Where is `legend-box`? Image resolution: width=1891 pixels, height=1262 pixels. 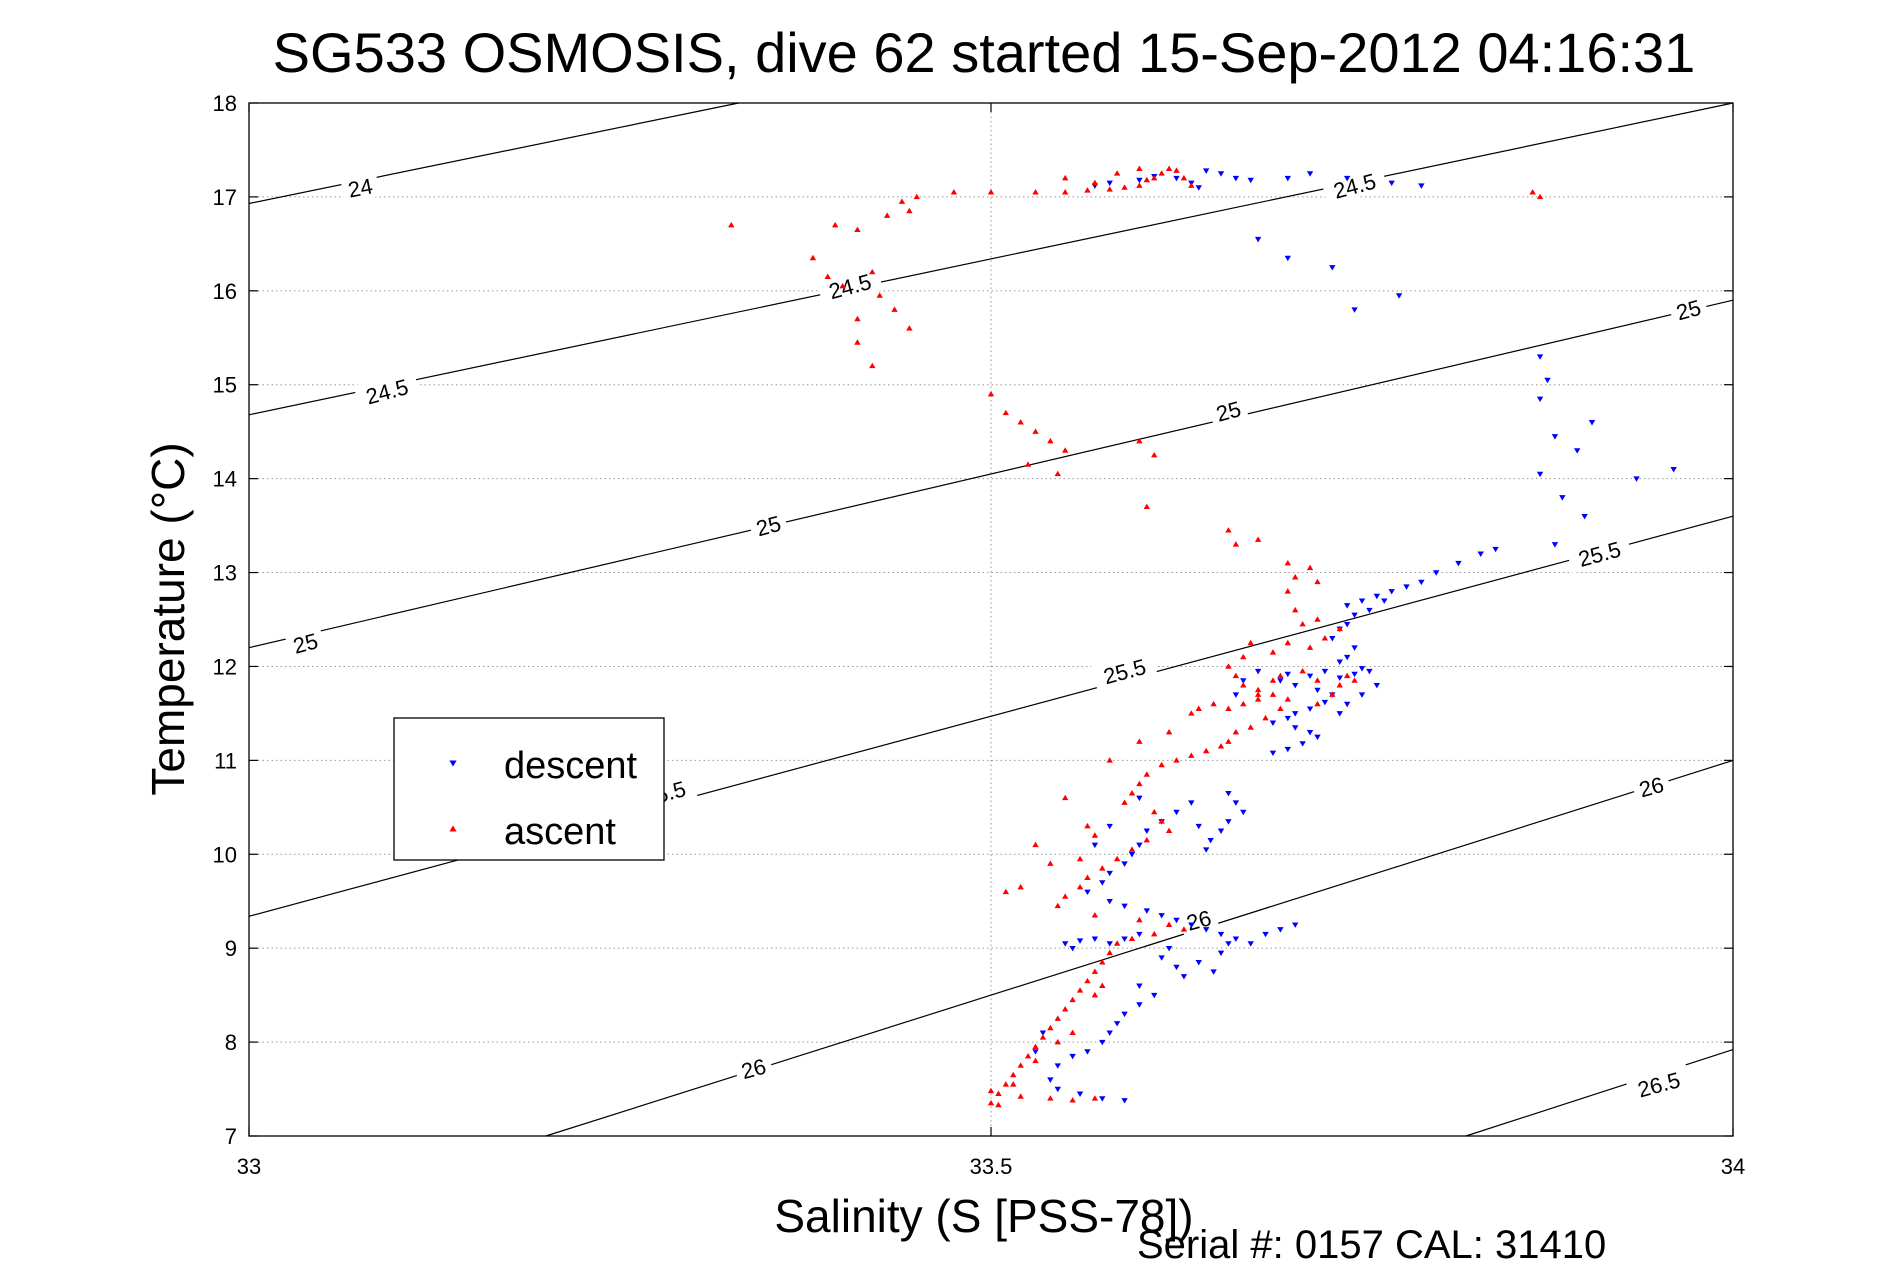
legend-box is located at coordinates (529, 789).